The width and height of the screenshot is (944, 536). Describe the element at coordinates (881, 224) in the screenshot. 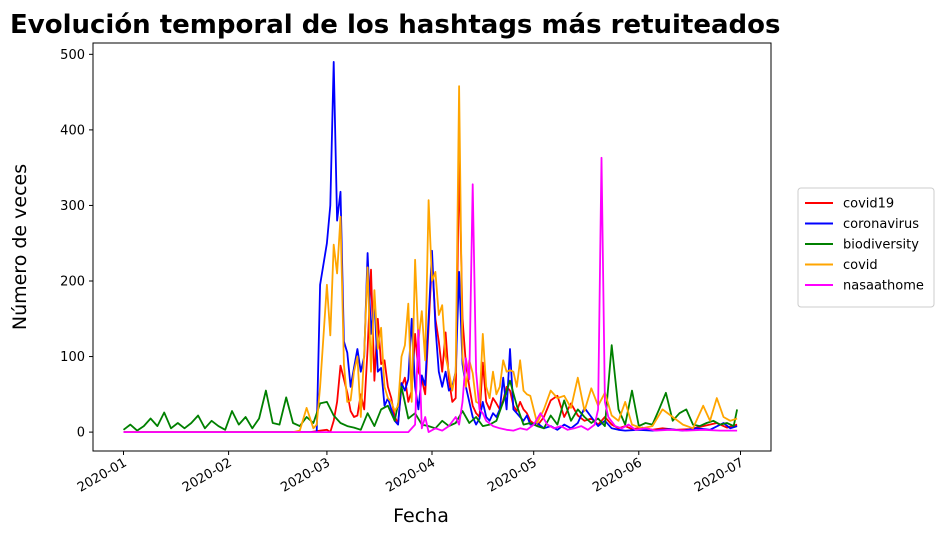

I see `legend-label-coronavirus: coronavirus` at that location.